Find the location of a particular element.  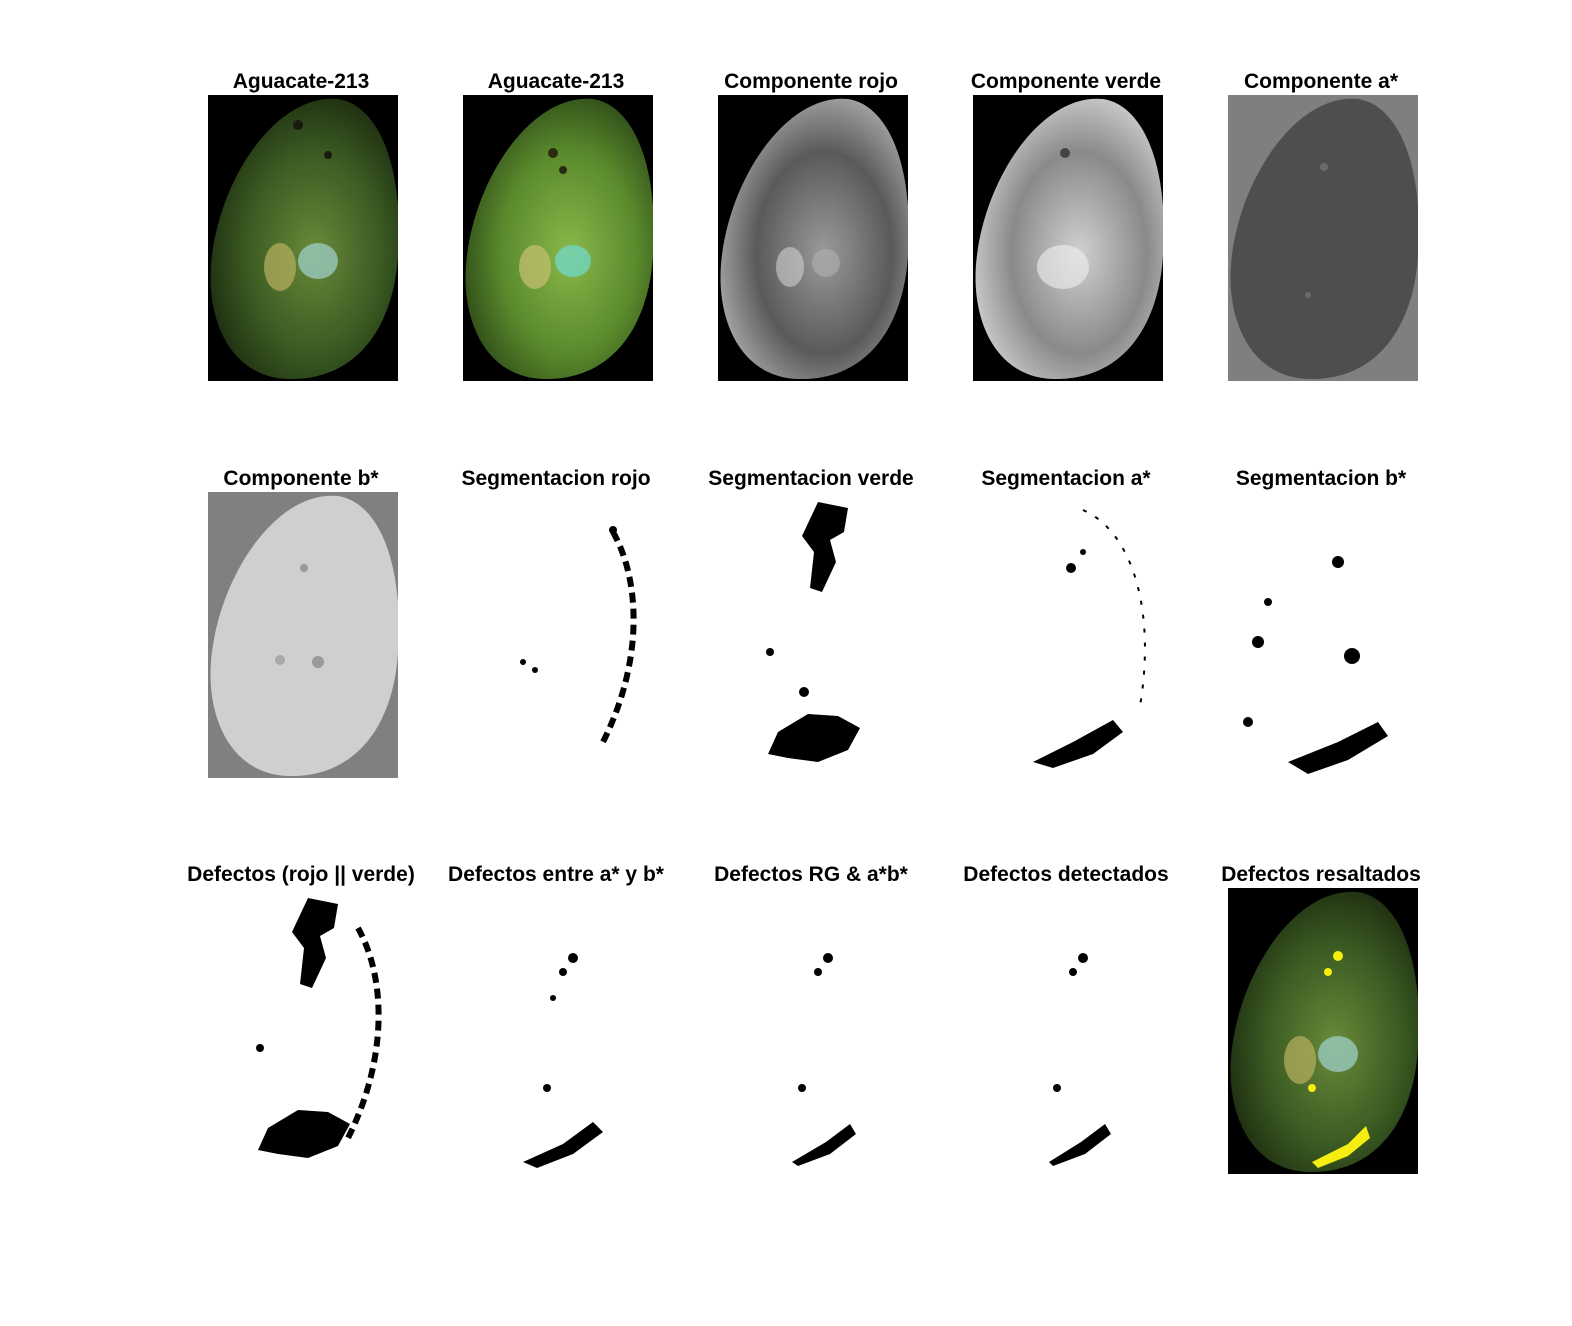

panel-red-component: Componente rojo is located at coordinates (811, 230).